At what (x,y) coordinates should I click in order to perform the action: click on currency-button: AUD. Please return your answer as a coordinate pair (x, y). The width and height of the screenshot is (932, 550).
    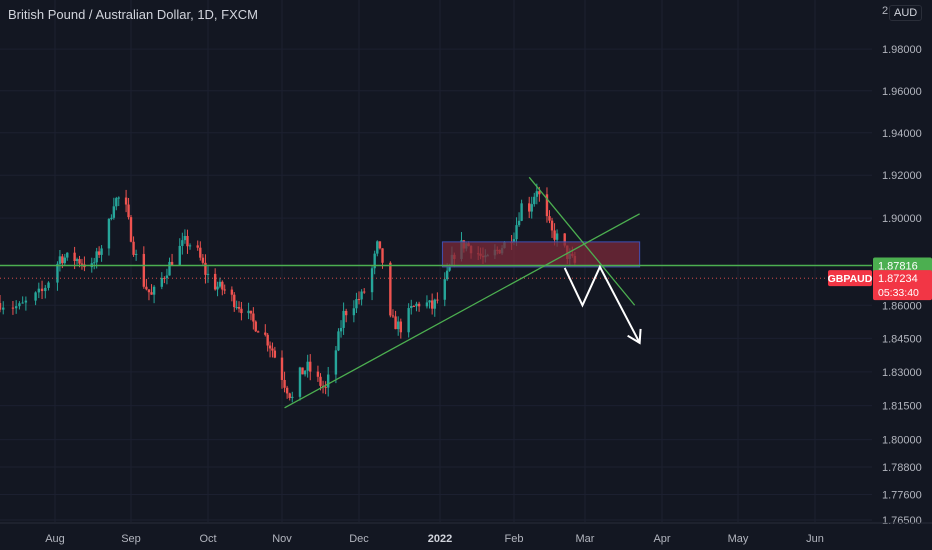
    Looking at the image, I should click on (906, 13).